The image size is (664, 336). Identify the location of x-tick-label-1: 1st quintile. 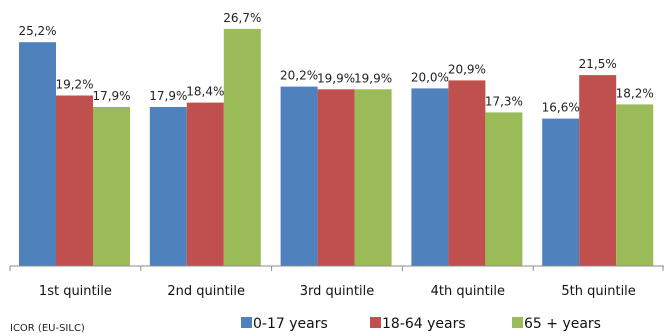
(75, 291).